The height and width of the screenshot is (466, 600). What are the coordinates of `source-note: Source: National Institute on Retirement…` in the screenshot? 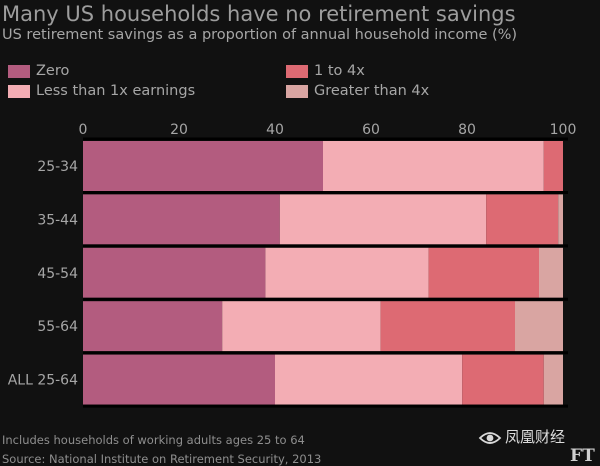 It's located at (162, 459).